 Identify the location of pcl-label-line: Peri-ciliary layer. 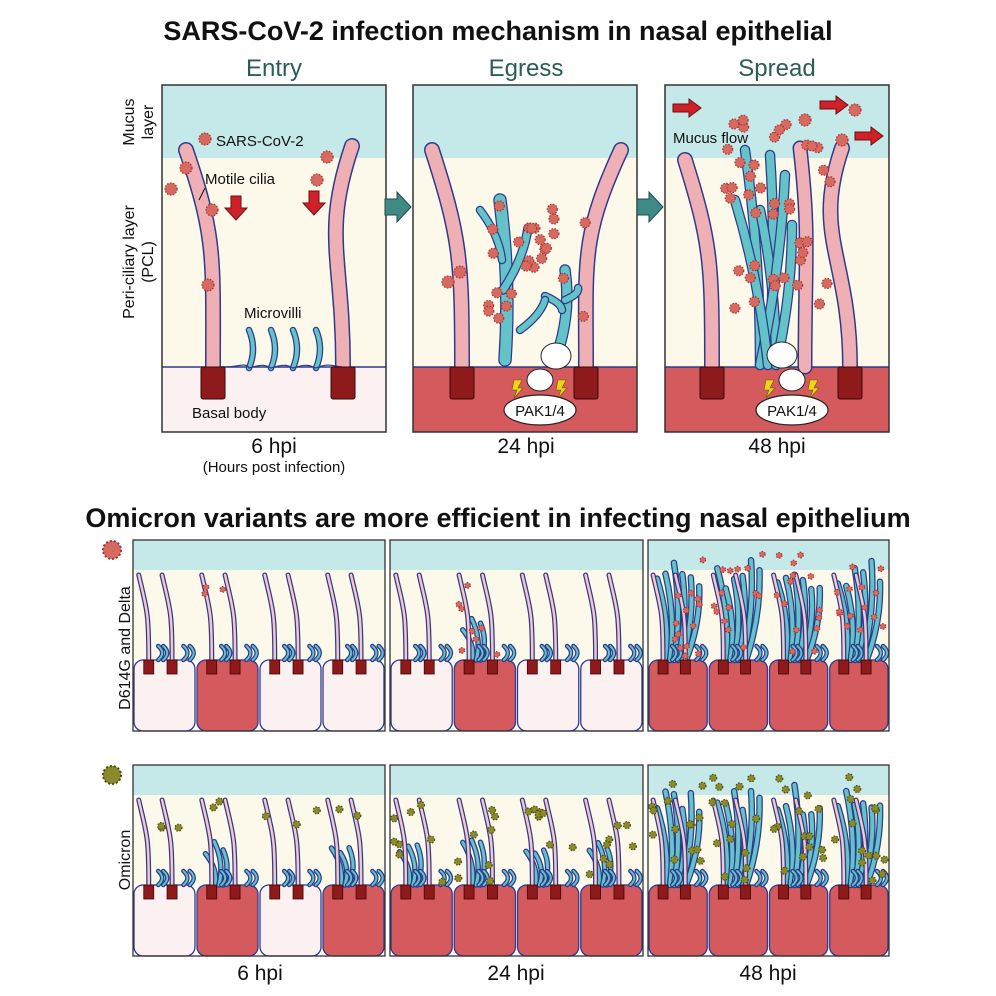
(129, 261).